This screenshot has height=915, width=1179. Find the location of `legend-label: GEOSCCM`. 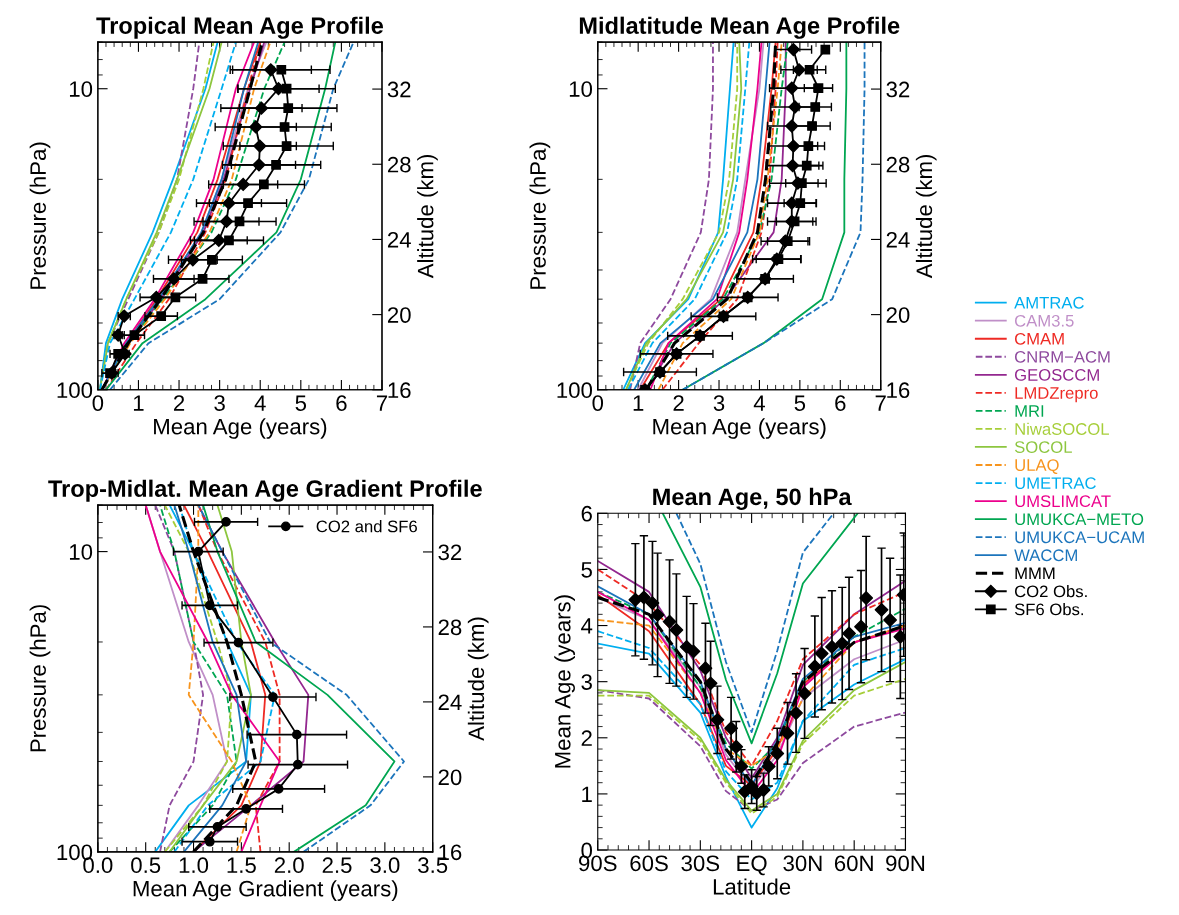

legend-label: GEOSCCM is located at coordinates (1056, 375).